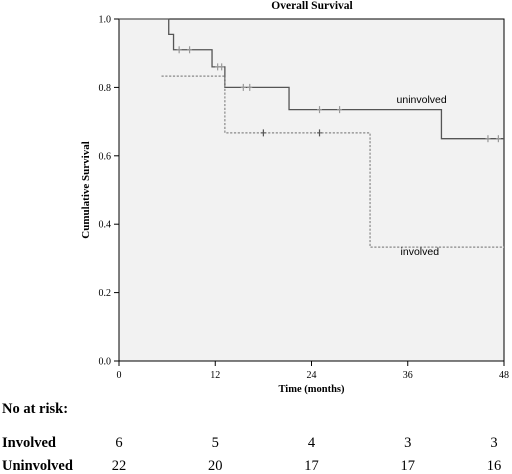 This screenshot has height=474, width=512. What do you see at coordinates (311, 389) in the screenshot?
I see `x-axis-label: Time (months)` at bounding box center [311, 389].